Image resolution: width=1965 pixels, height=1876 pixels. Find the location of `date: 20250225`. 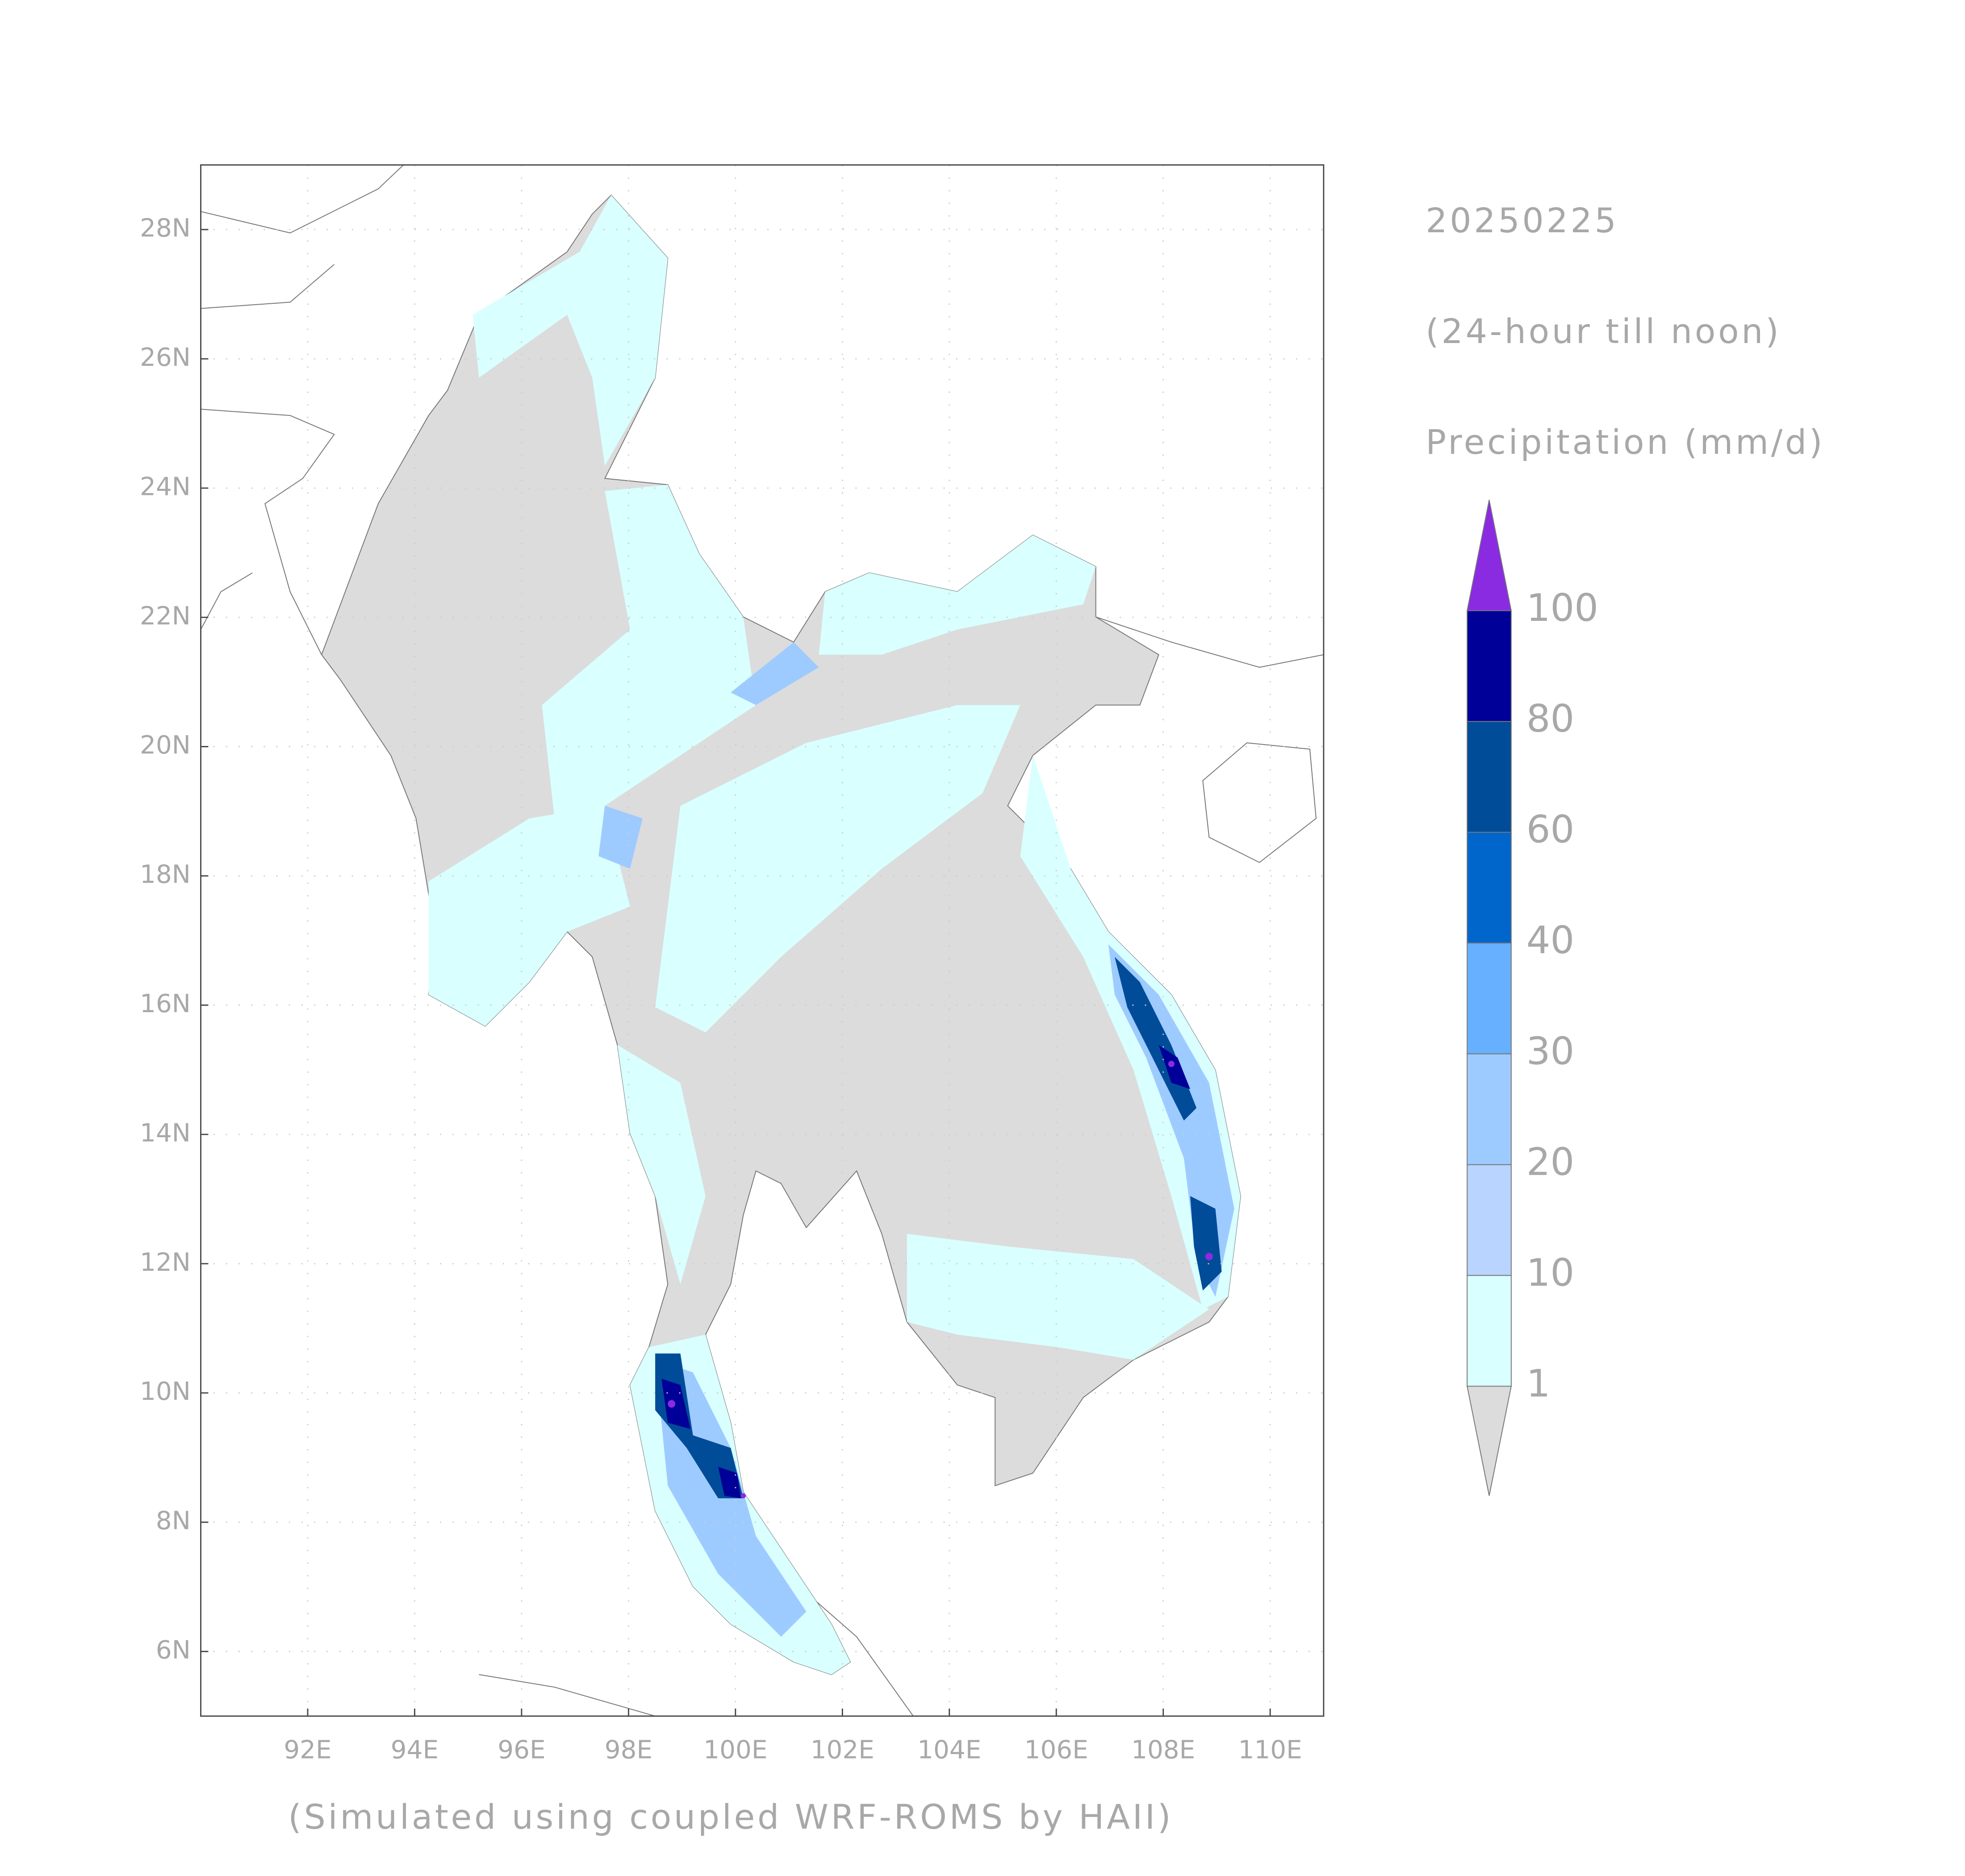

date: 20250225 is located at coordinates (1522, 220).